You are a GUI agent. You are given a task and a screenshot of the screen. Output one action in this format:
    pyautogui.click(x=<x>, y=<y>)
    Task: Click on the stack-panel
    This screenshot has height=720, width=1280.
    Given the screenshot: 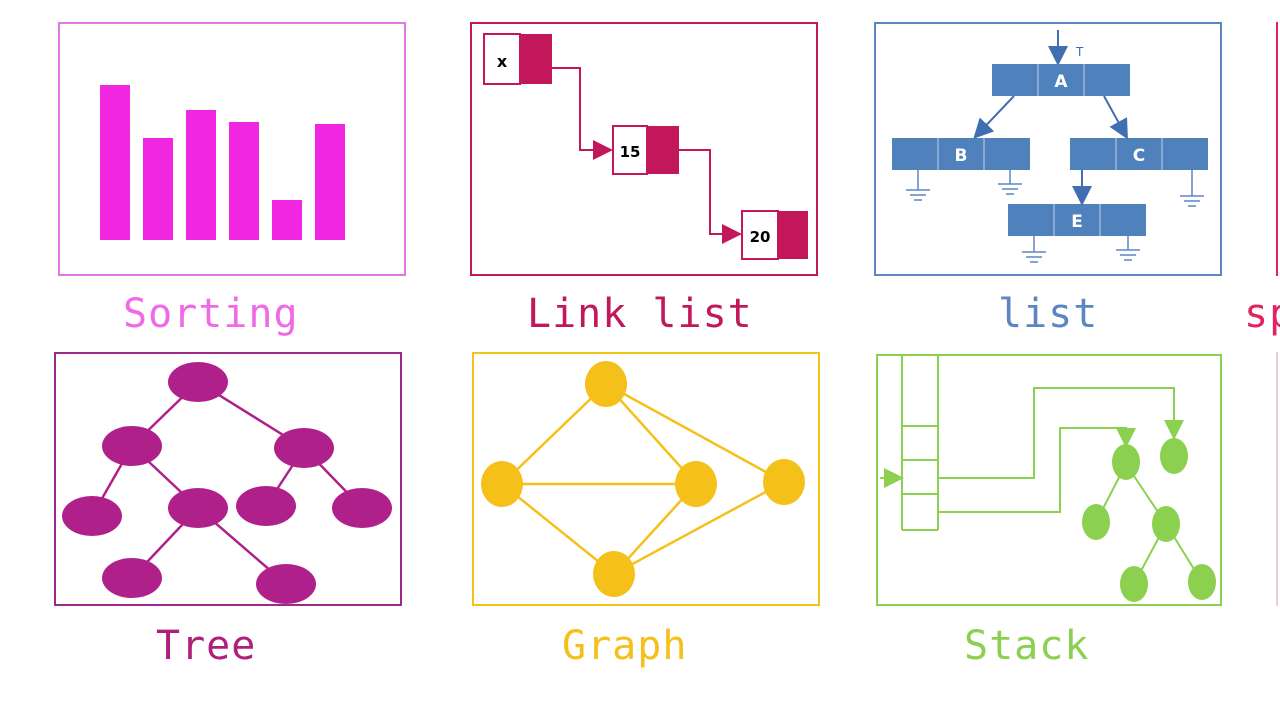 What is the action you would take?
    pyautogui.click(x=1049, y=480)
    